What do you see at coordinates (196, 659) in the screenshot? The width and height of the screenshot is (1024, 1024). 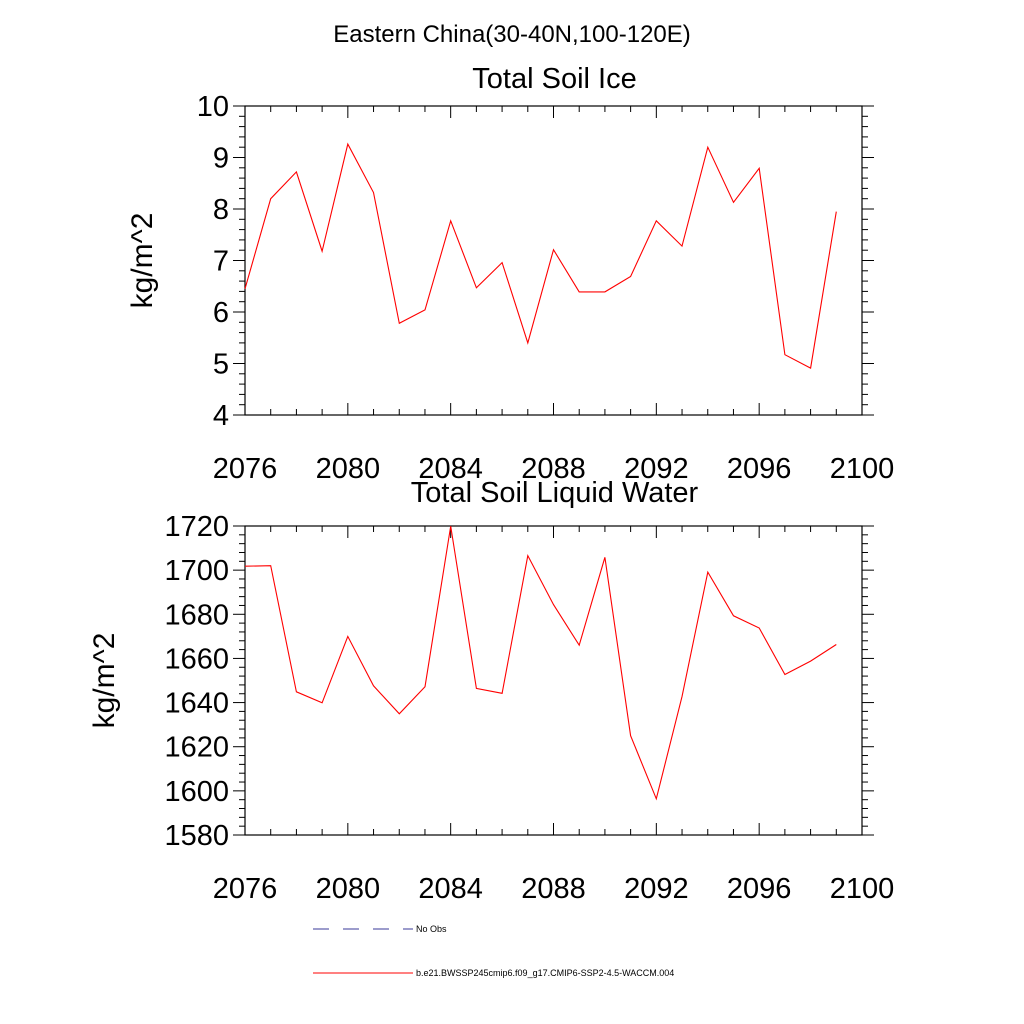 I see `y-tick-label: 1660` at bounding box center [196, 659].